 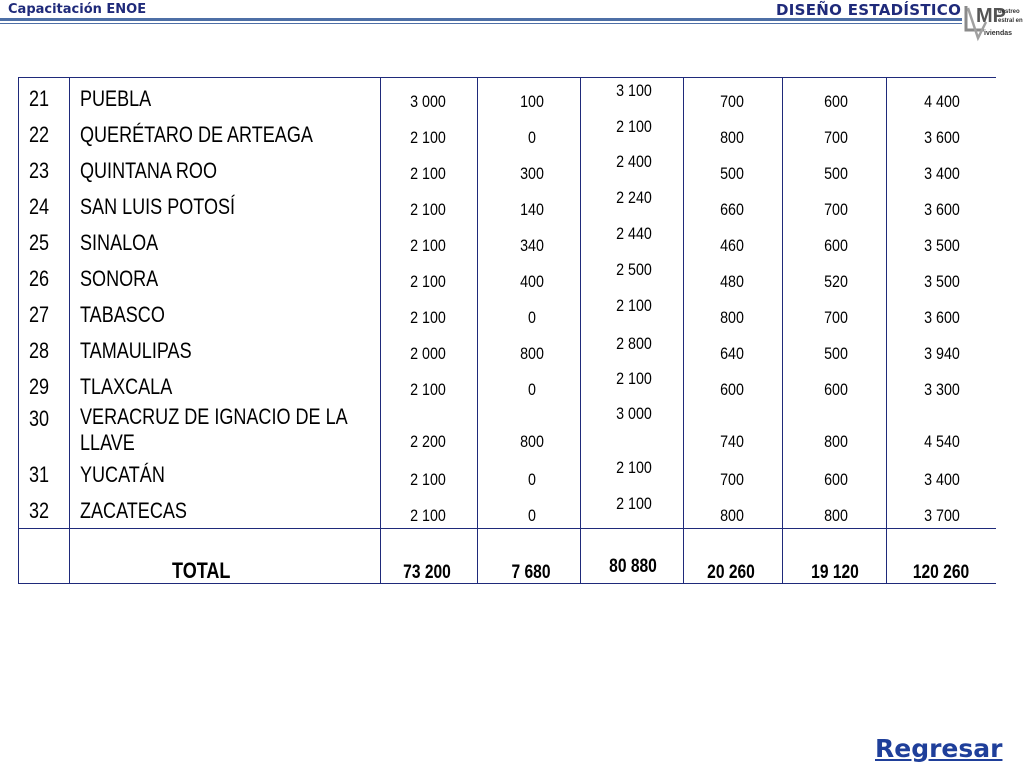 I want to click on row-number: 24, so click(x=39, y=206).